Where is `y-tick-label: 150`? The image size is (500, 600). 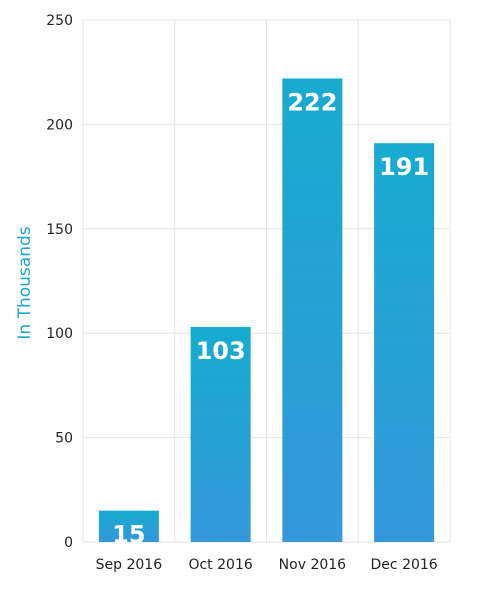 y-tick-label: 150 is located at coordinates (59, 230).